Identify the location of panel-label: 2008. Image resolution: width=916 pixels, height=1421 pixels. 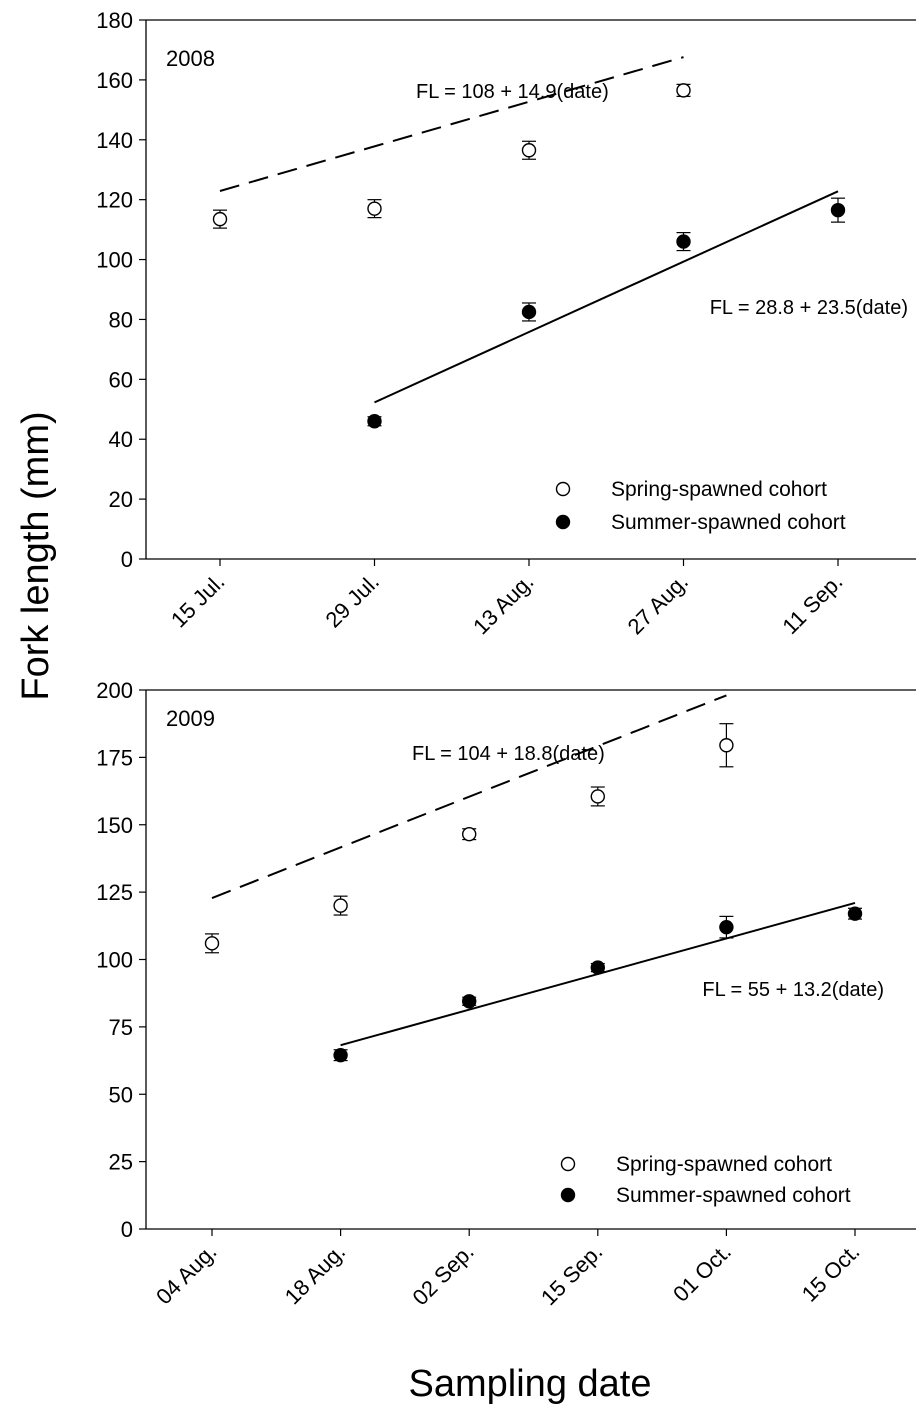
(190, 58).